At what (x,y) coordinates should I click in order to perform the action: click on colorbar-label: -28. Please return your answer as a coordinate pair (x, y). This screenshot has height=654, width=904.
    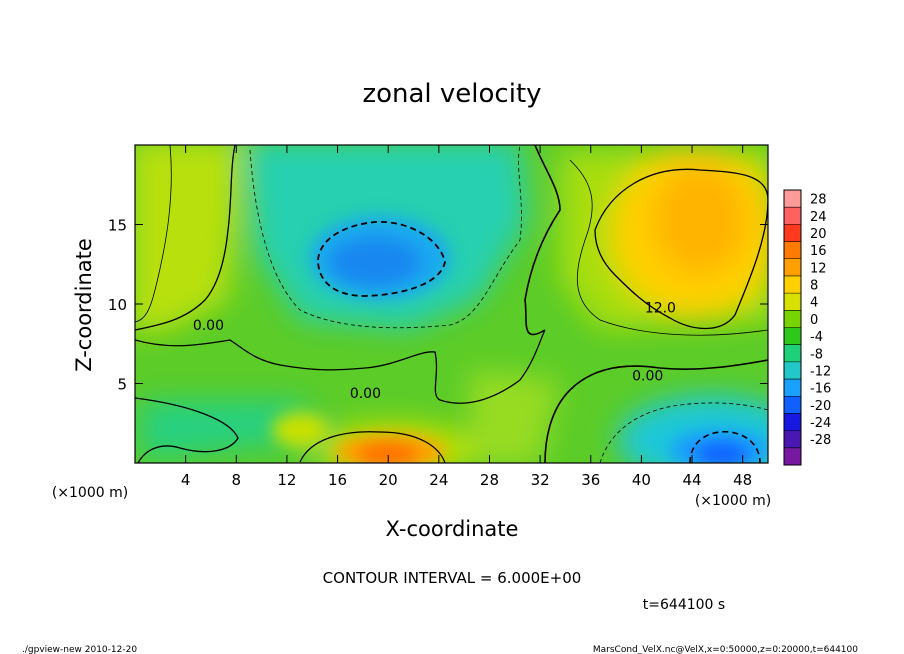
    Looking at the image, I should click on (820, 440).